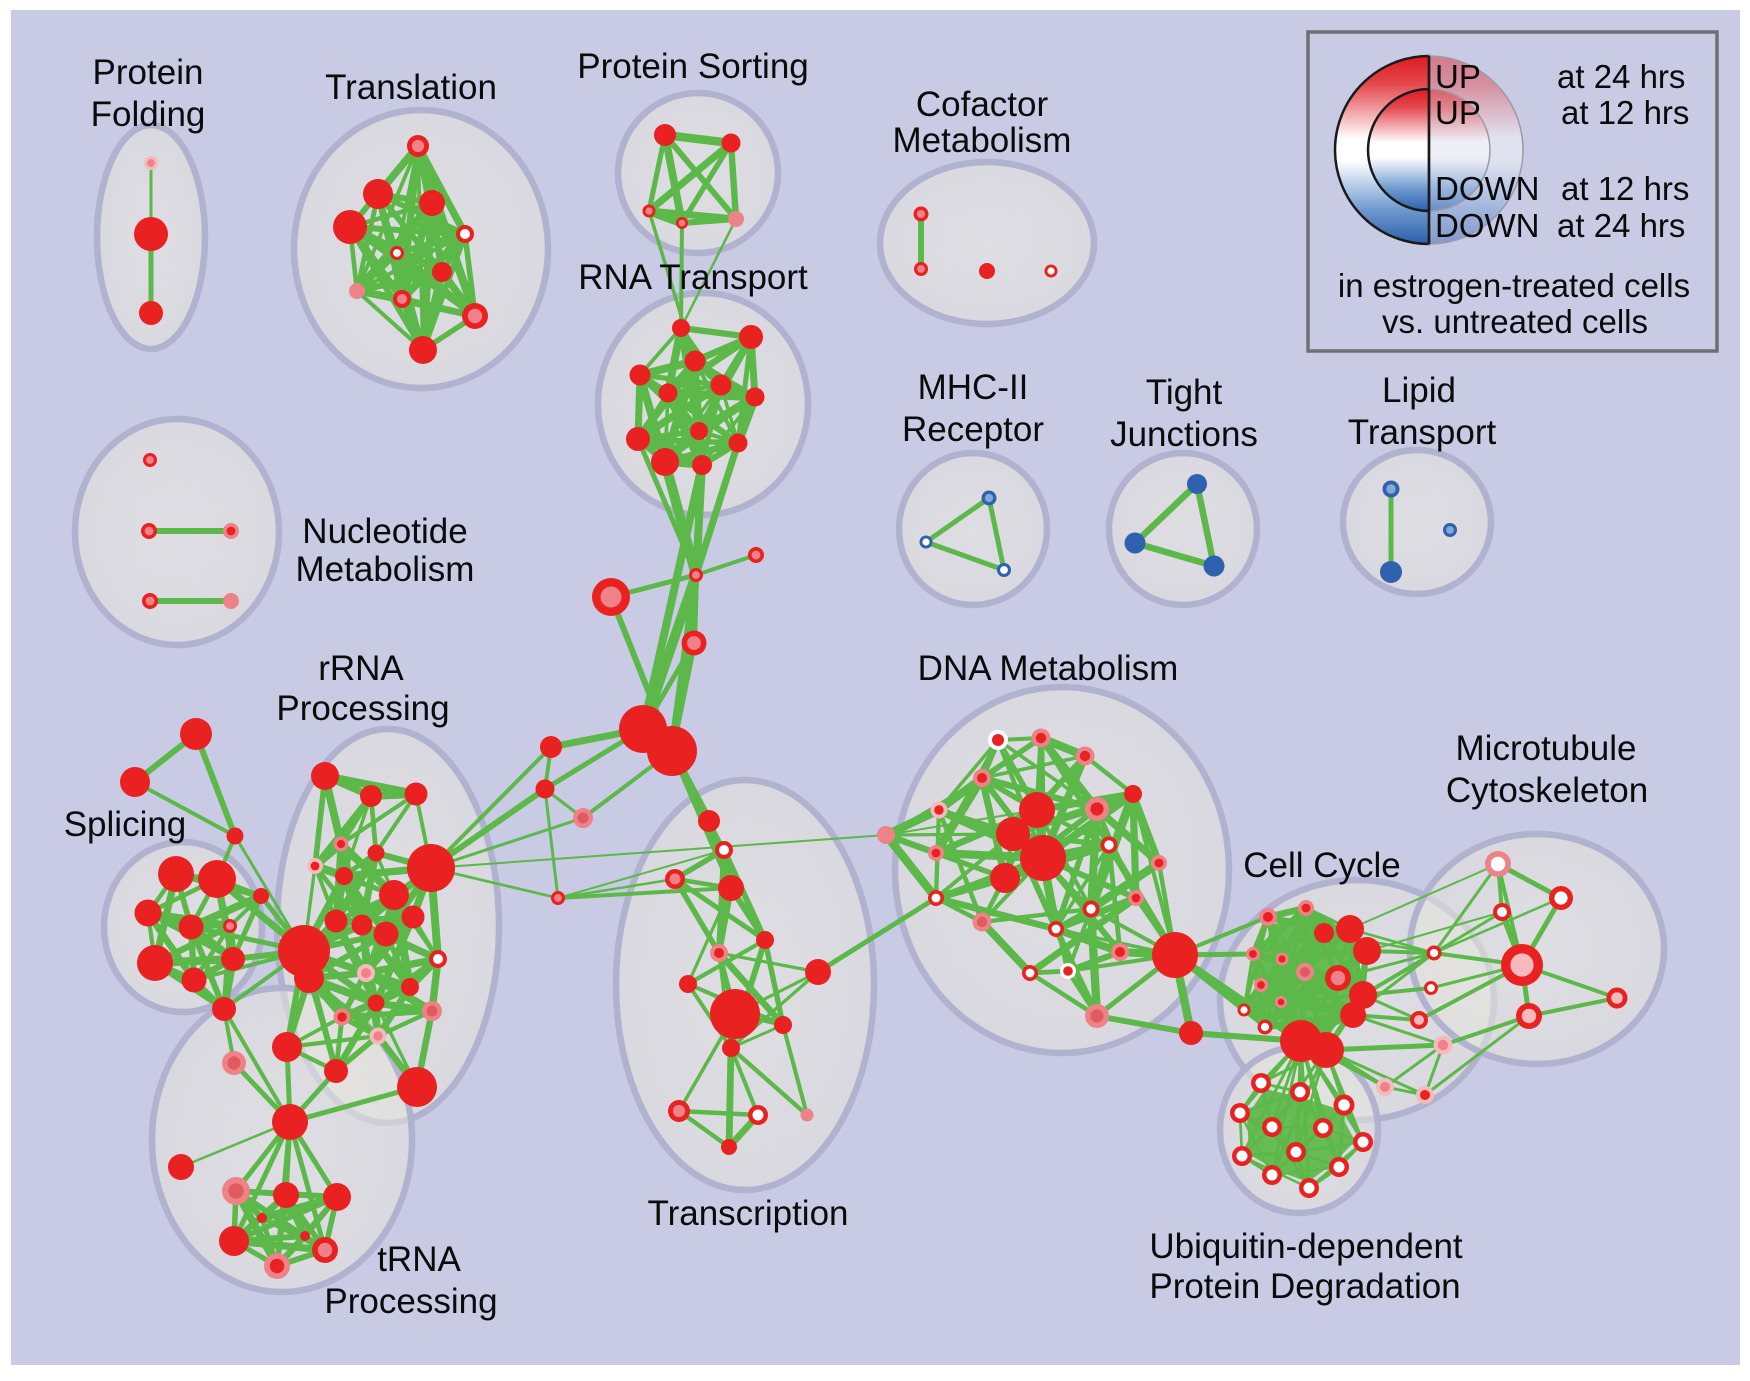 This screenshot has width=1750, height=1381. Describe the element at coordinates (1514, 285) in the screenshot. I see `svg-text: in estrogen-treated cells` at that location.